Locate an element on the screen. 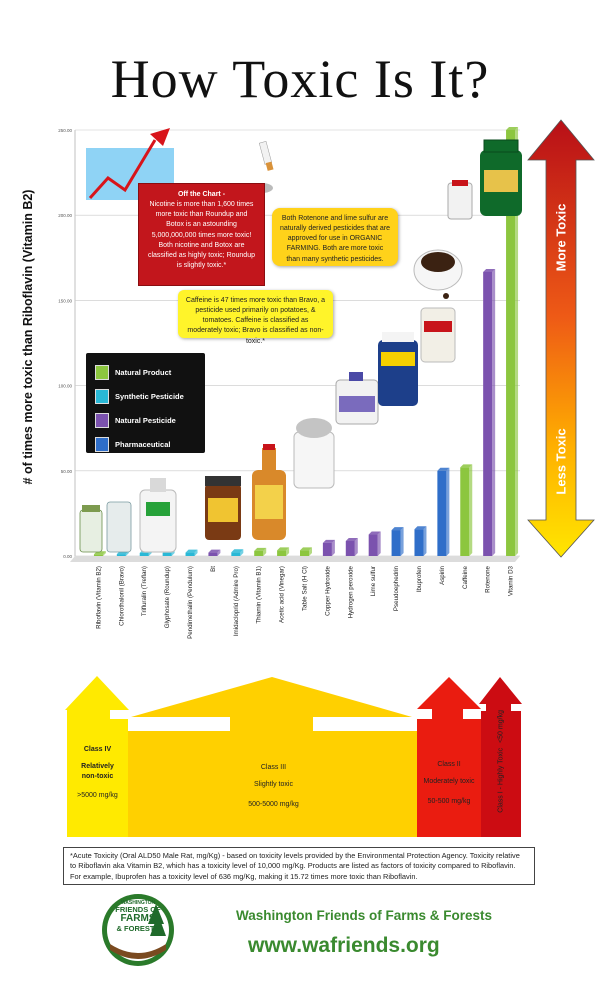  x-tick-label: Table Salt (H Cl) is located at coordinates (305, 588).